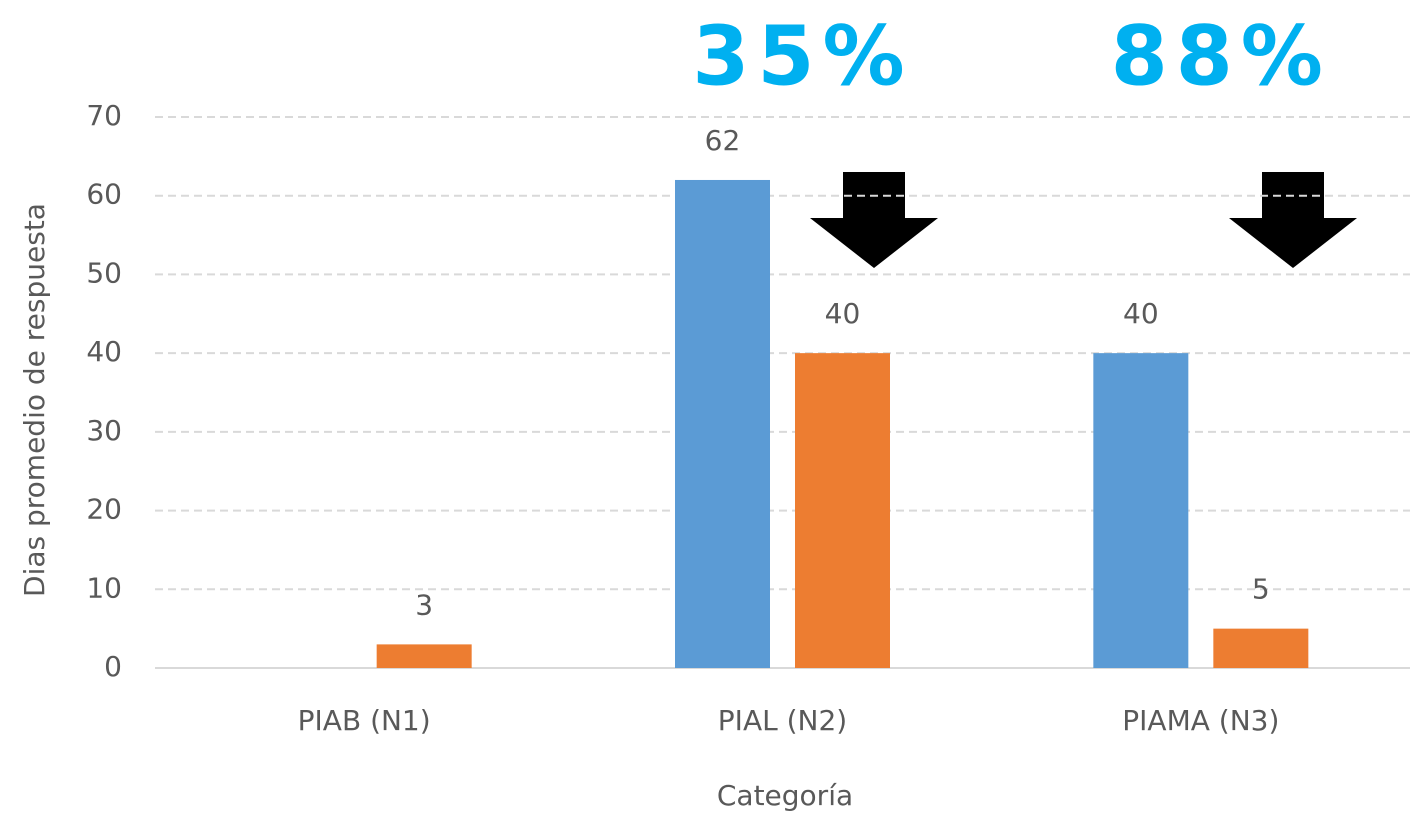 The width and height of the screenshot is (1414, 817). Describe the element at coordinates (1221, 56) in the screenshot. I see `annotation: 88%` at that location.